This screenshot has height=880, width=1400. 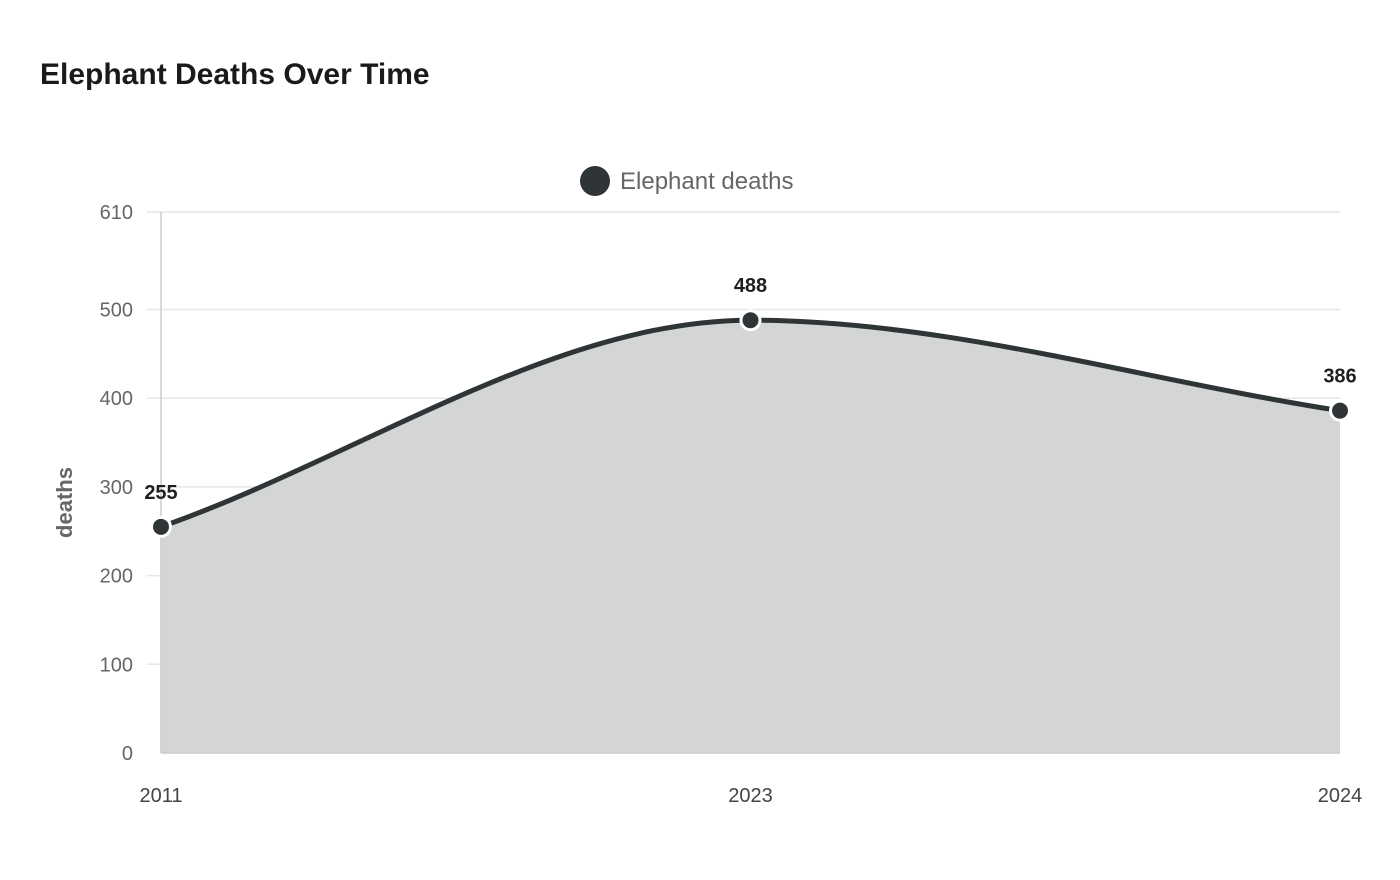 I want to click on x-tick-label: 2024, so click(x=1340, y=796).